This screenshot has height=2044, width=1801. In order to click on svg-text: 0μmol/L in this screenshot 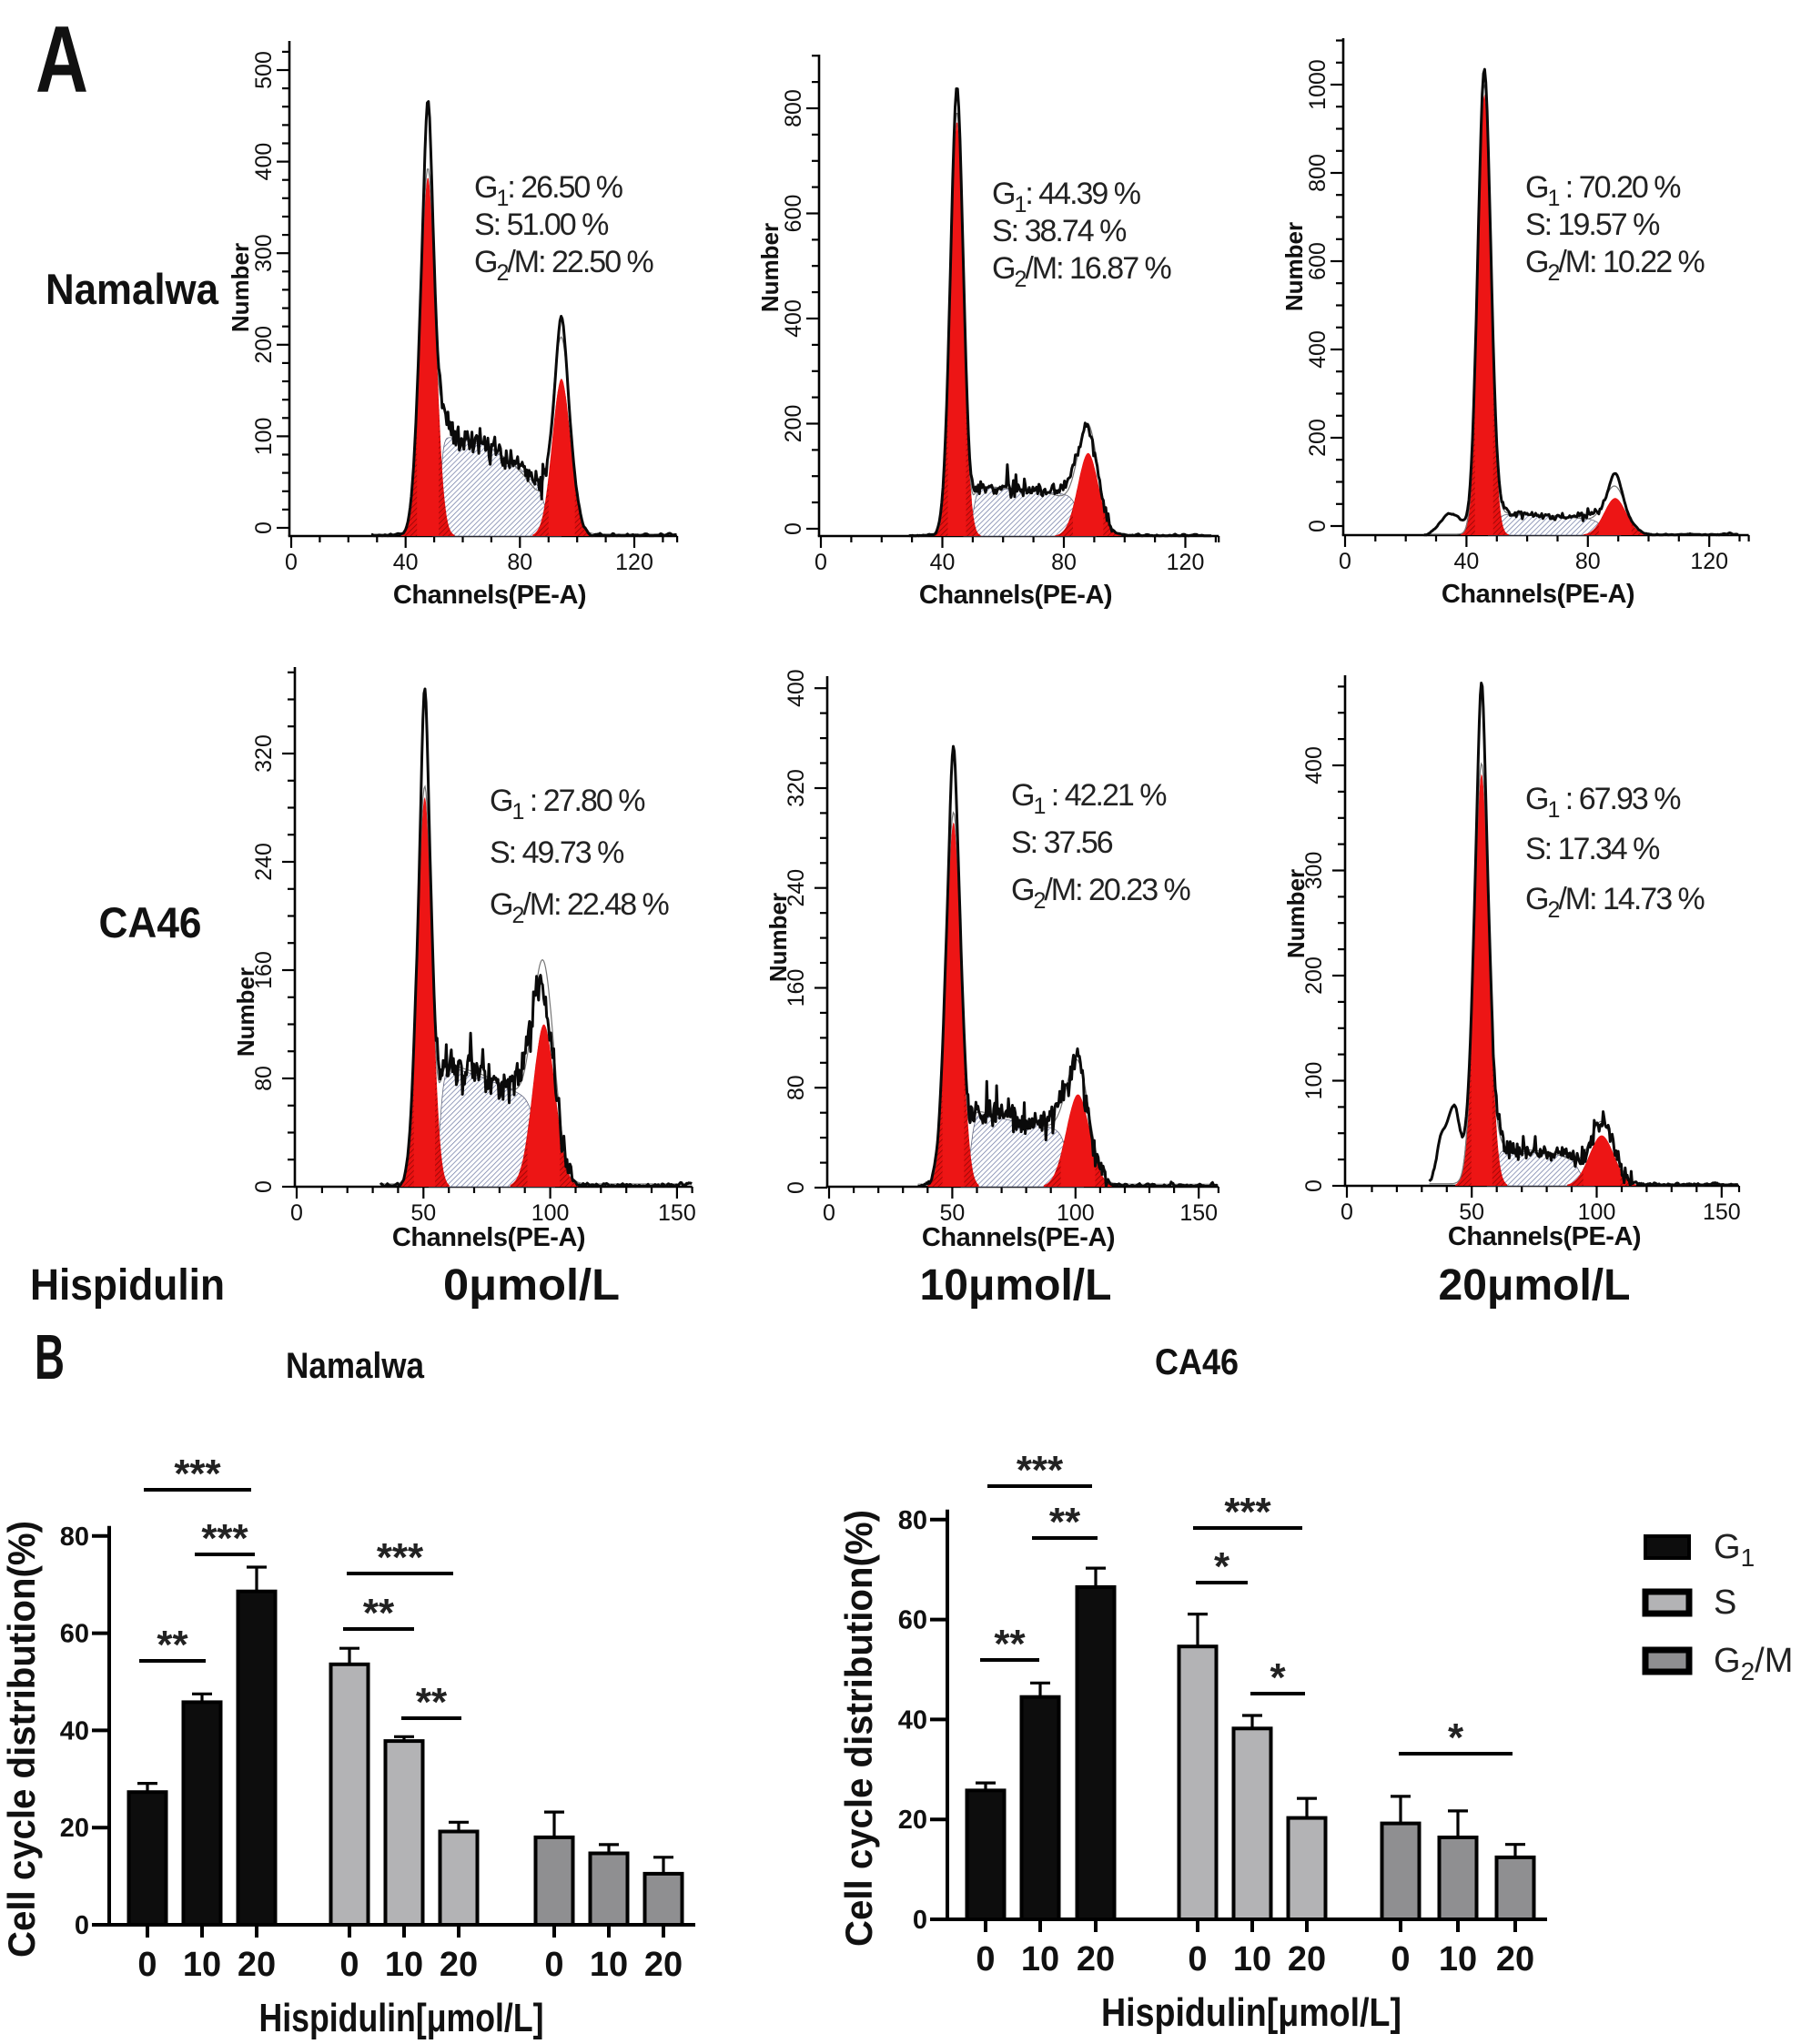, I will do `click(531, 1285)`.